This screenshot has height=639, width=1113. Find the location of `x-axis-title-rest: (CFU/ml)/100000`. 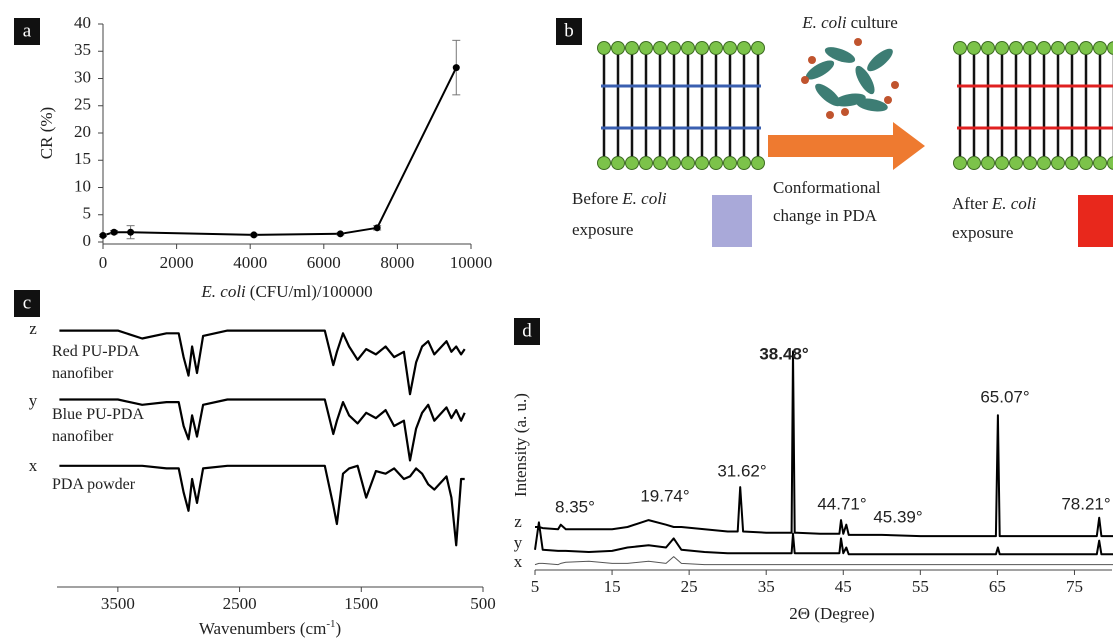

x-axis-title-rest: (CFU/ml)/100000 is located at coordinates (311, 291).